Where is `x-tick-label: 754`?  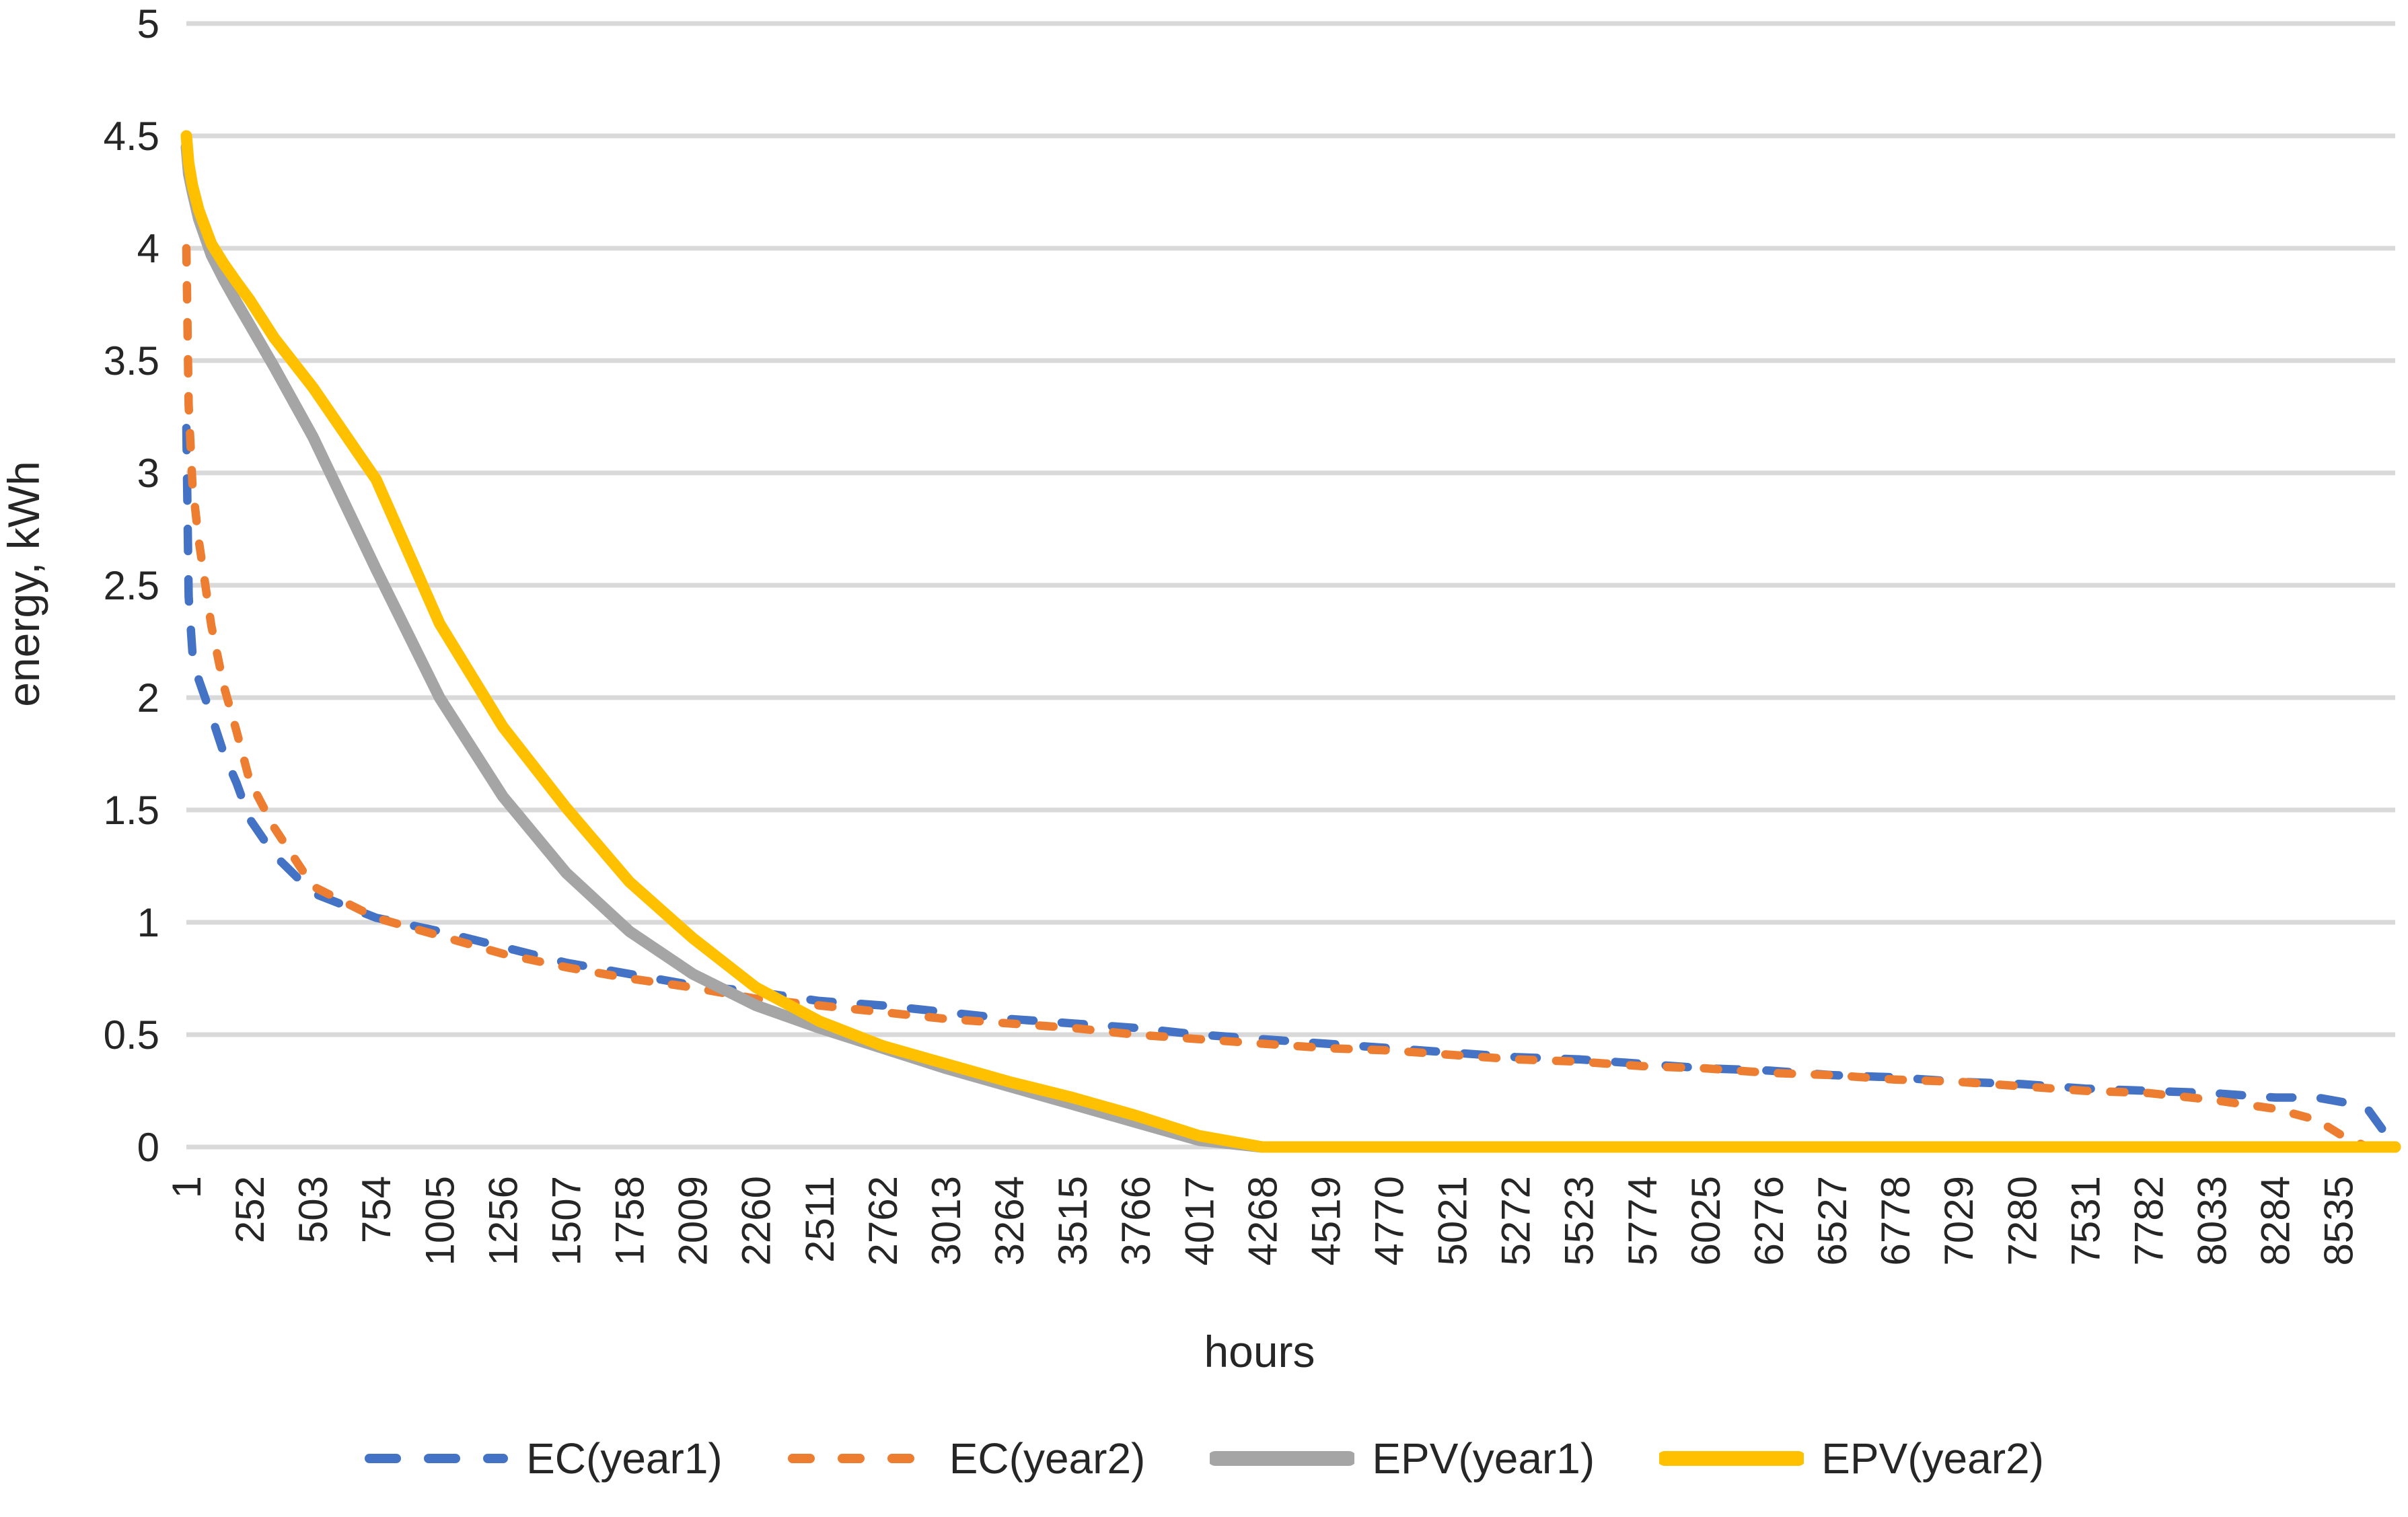
x-tick-label: 754 is located at coordinates (376, 1209).